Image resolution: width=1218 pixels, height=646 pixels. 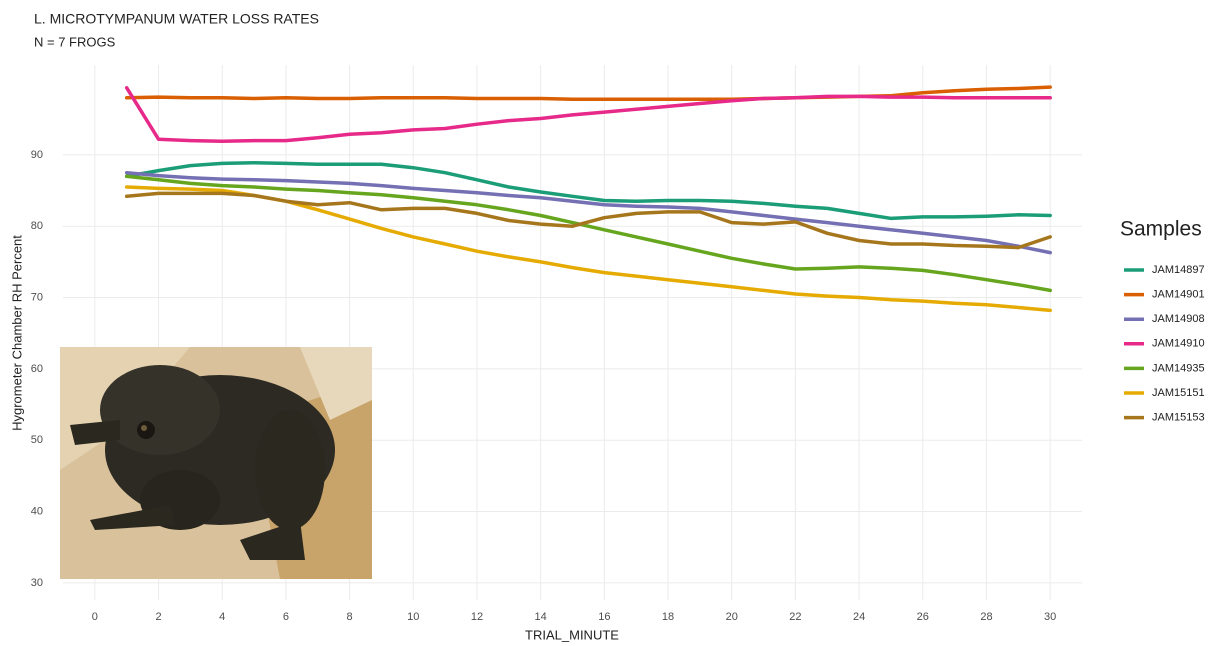 I want to click on x-tick-label: 26, so click(x=923, y=617).